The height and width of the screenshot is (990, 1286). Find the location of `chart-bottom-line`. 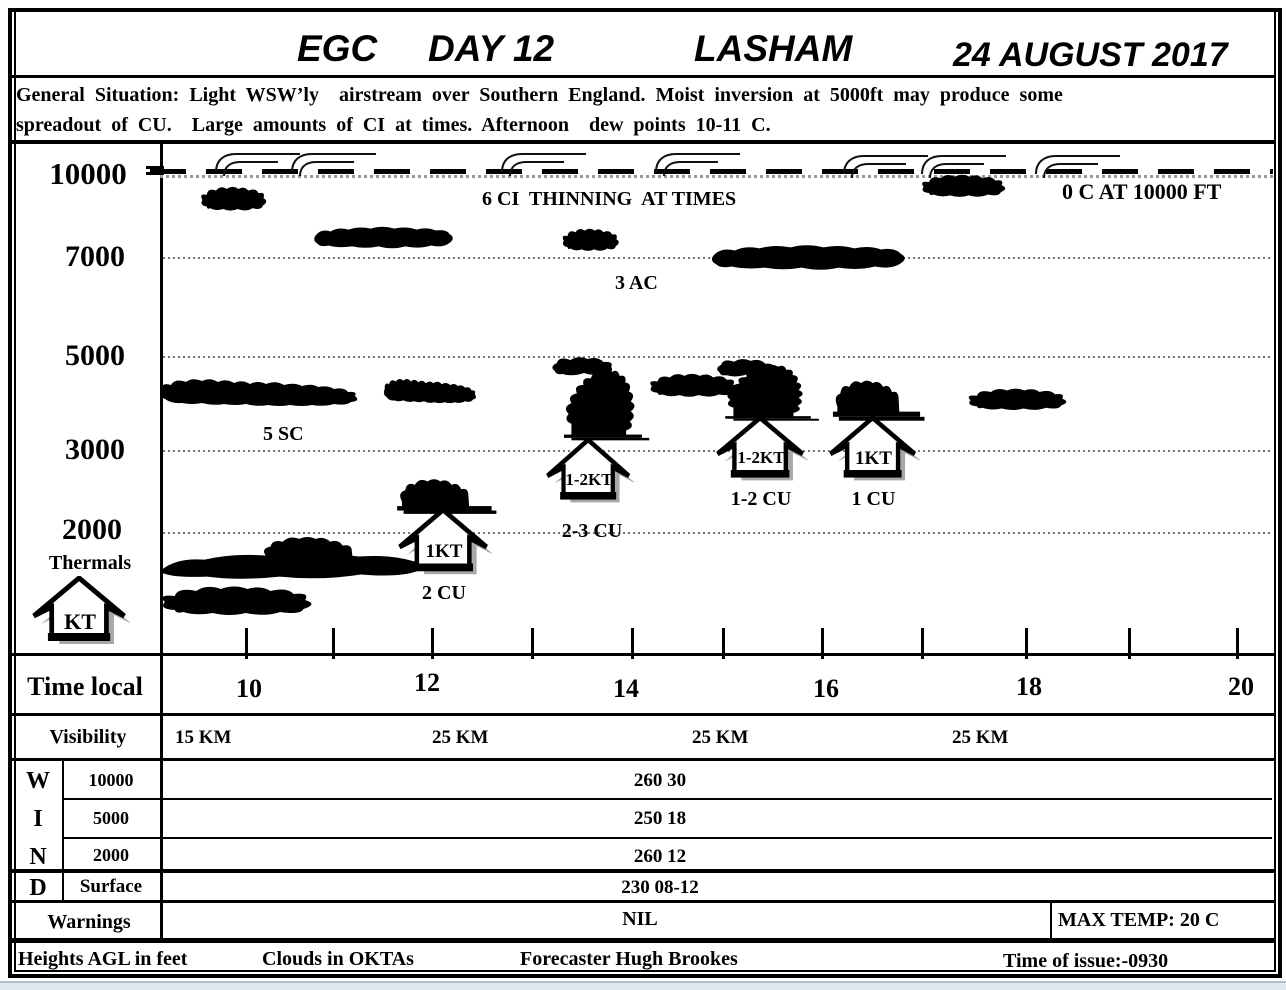

chart-bottom-line is located at coordinates (643, 654).